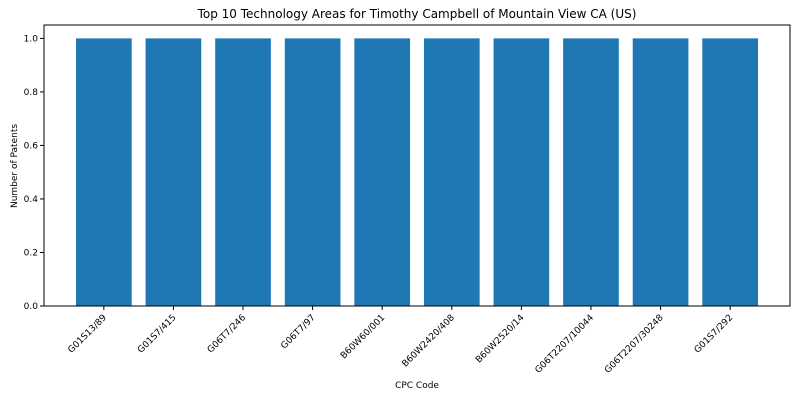 The height and width of the screenshot is (400, 800). What do you see at coordinates (31, 146) in the screenshot?
I see `y-tick-label: 0.6` at bounding box center [31, 146].